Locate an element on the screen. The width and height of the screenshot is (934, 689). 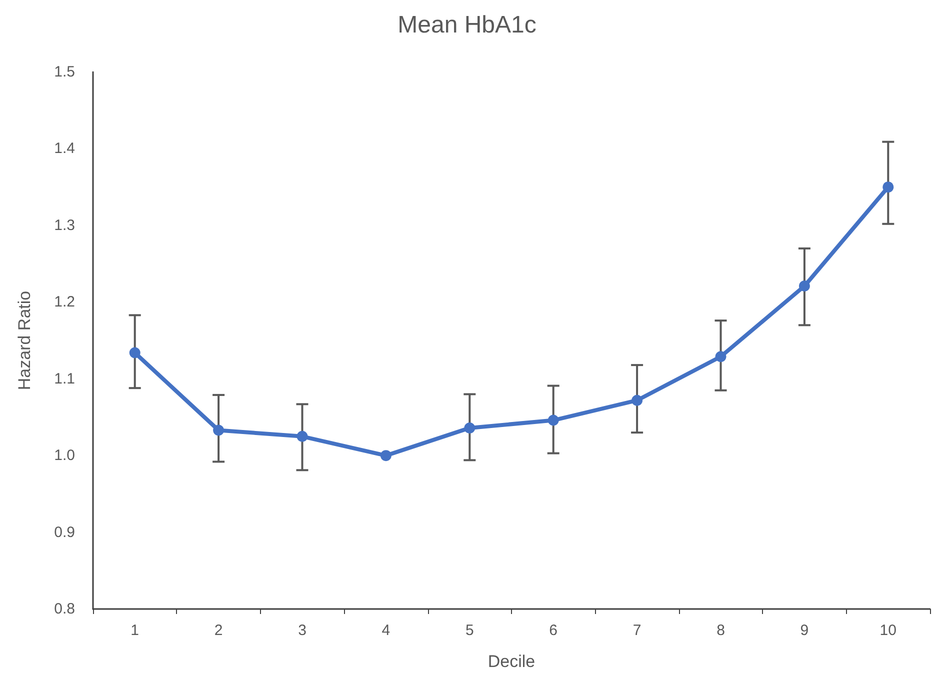
y-tick-label: 1.0 is located at coordinates (64, 455).